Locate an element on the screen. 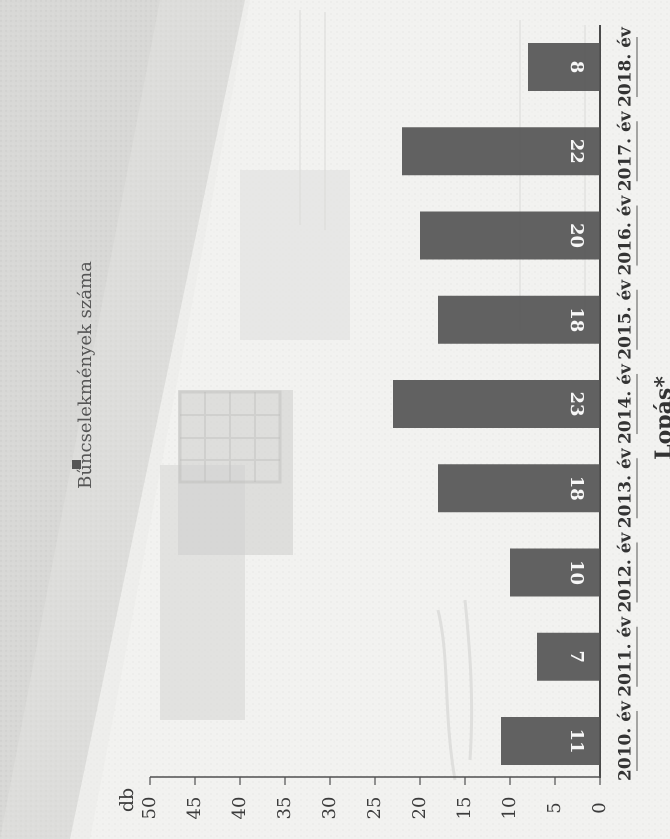 The image size is (670, 839). value-axis-tick-label: 20 is located at coordinates (419, 808).